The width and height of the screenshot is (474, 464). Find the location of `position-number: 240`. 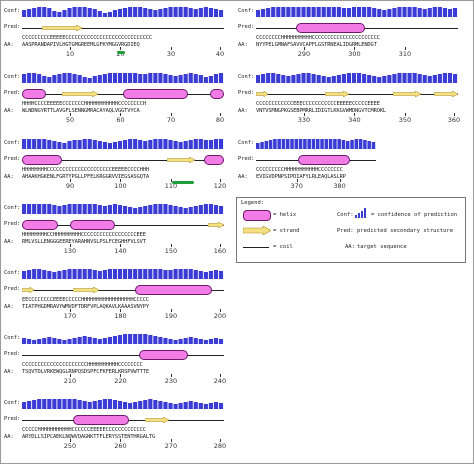

position-number: 240 is located at coordinates (220, 381).